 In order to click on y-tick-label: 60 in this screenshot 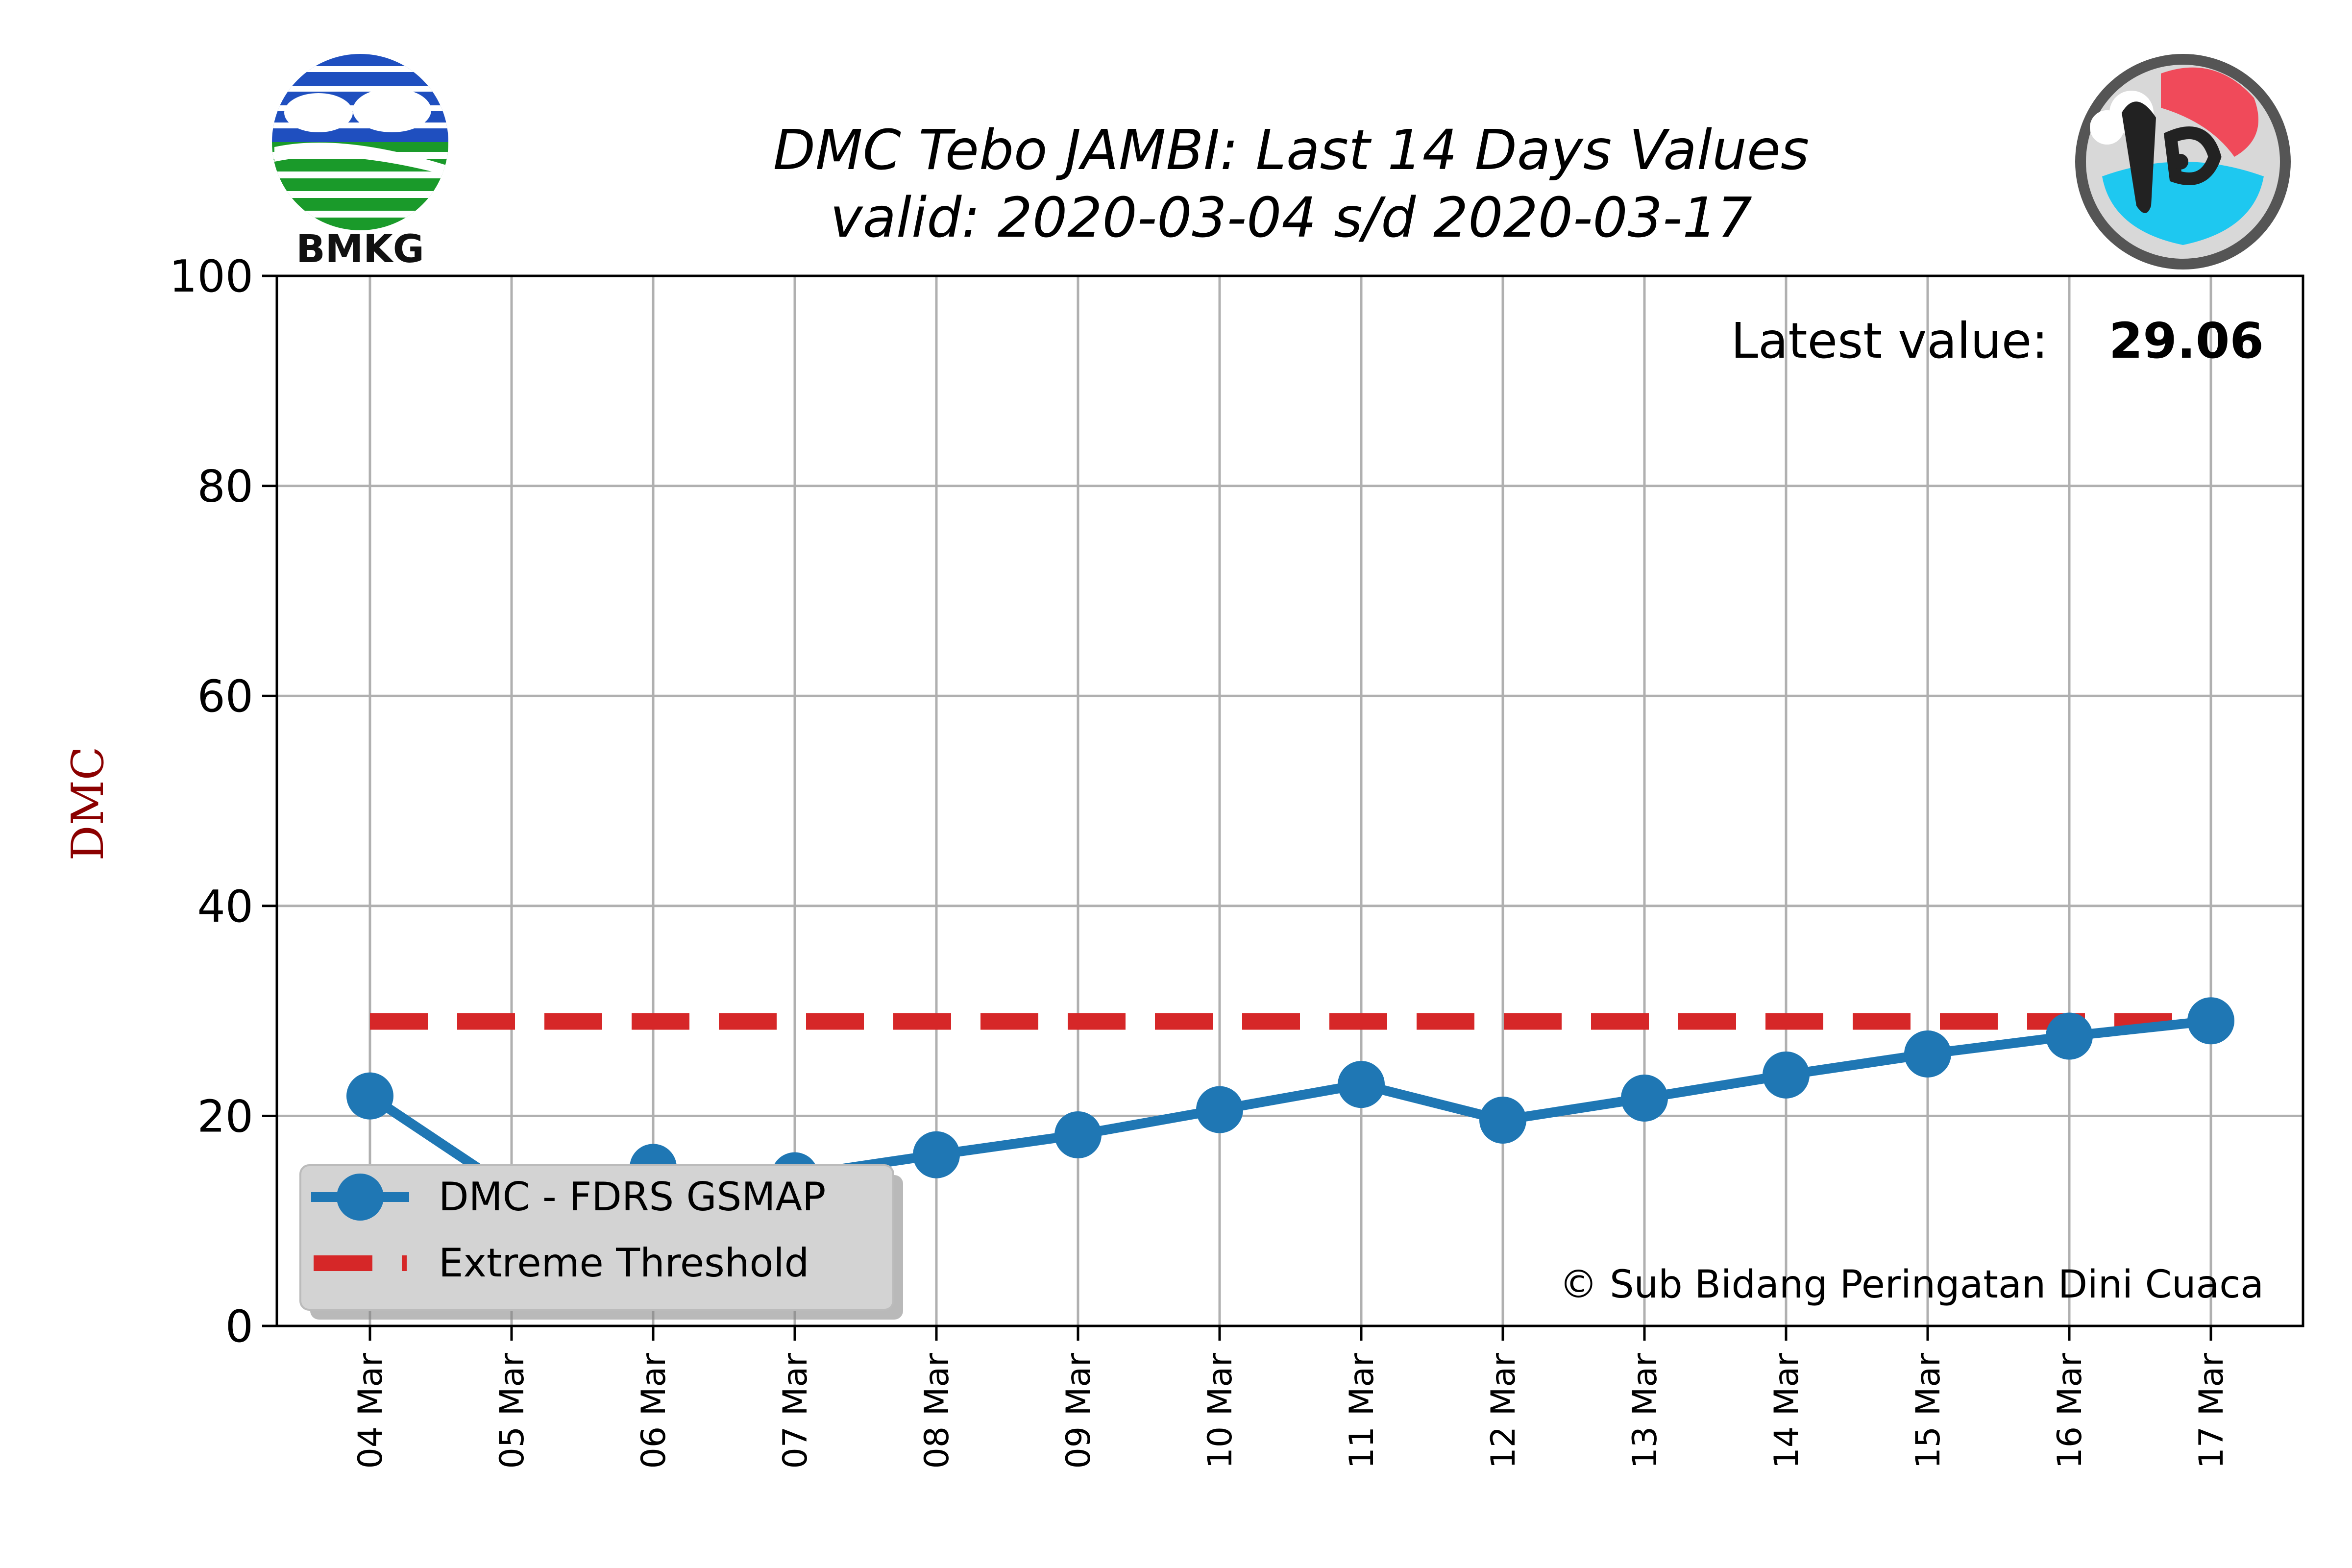, I will do `click(225, 696)`.